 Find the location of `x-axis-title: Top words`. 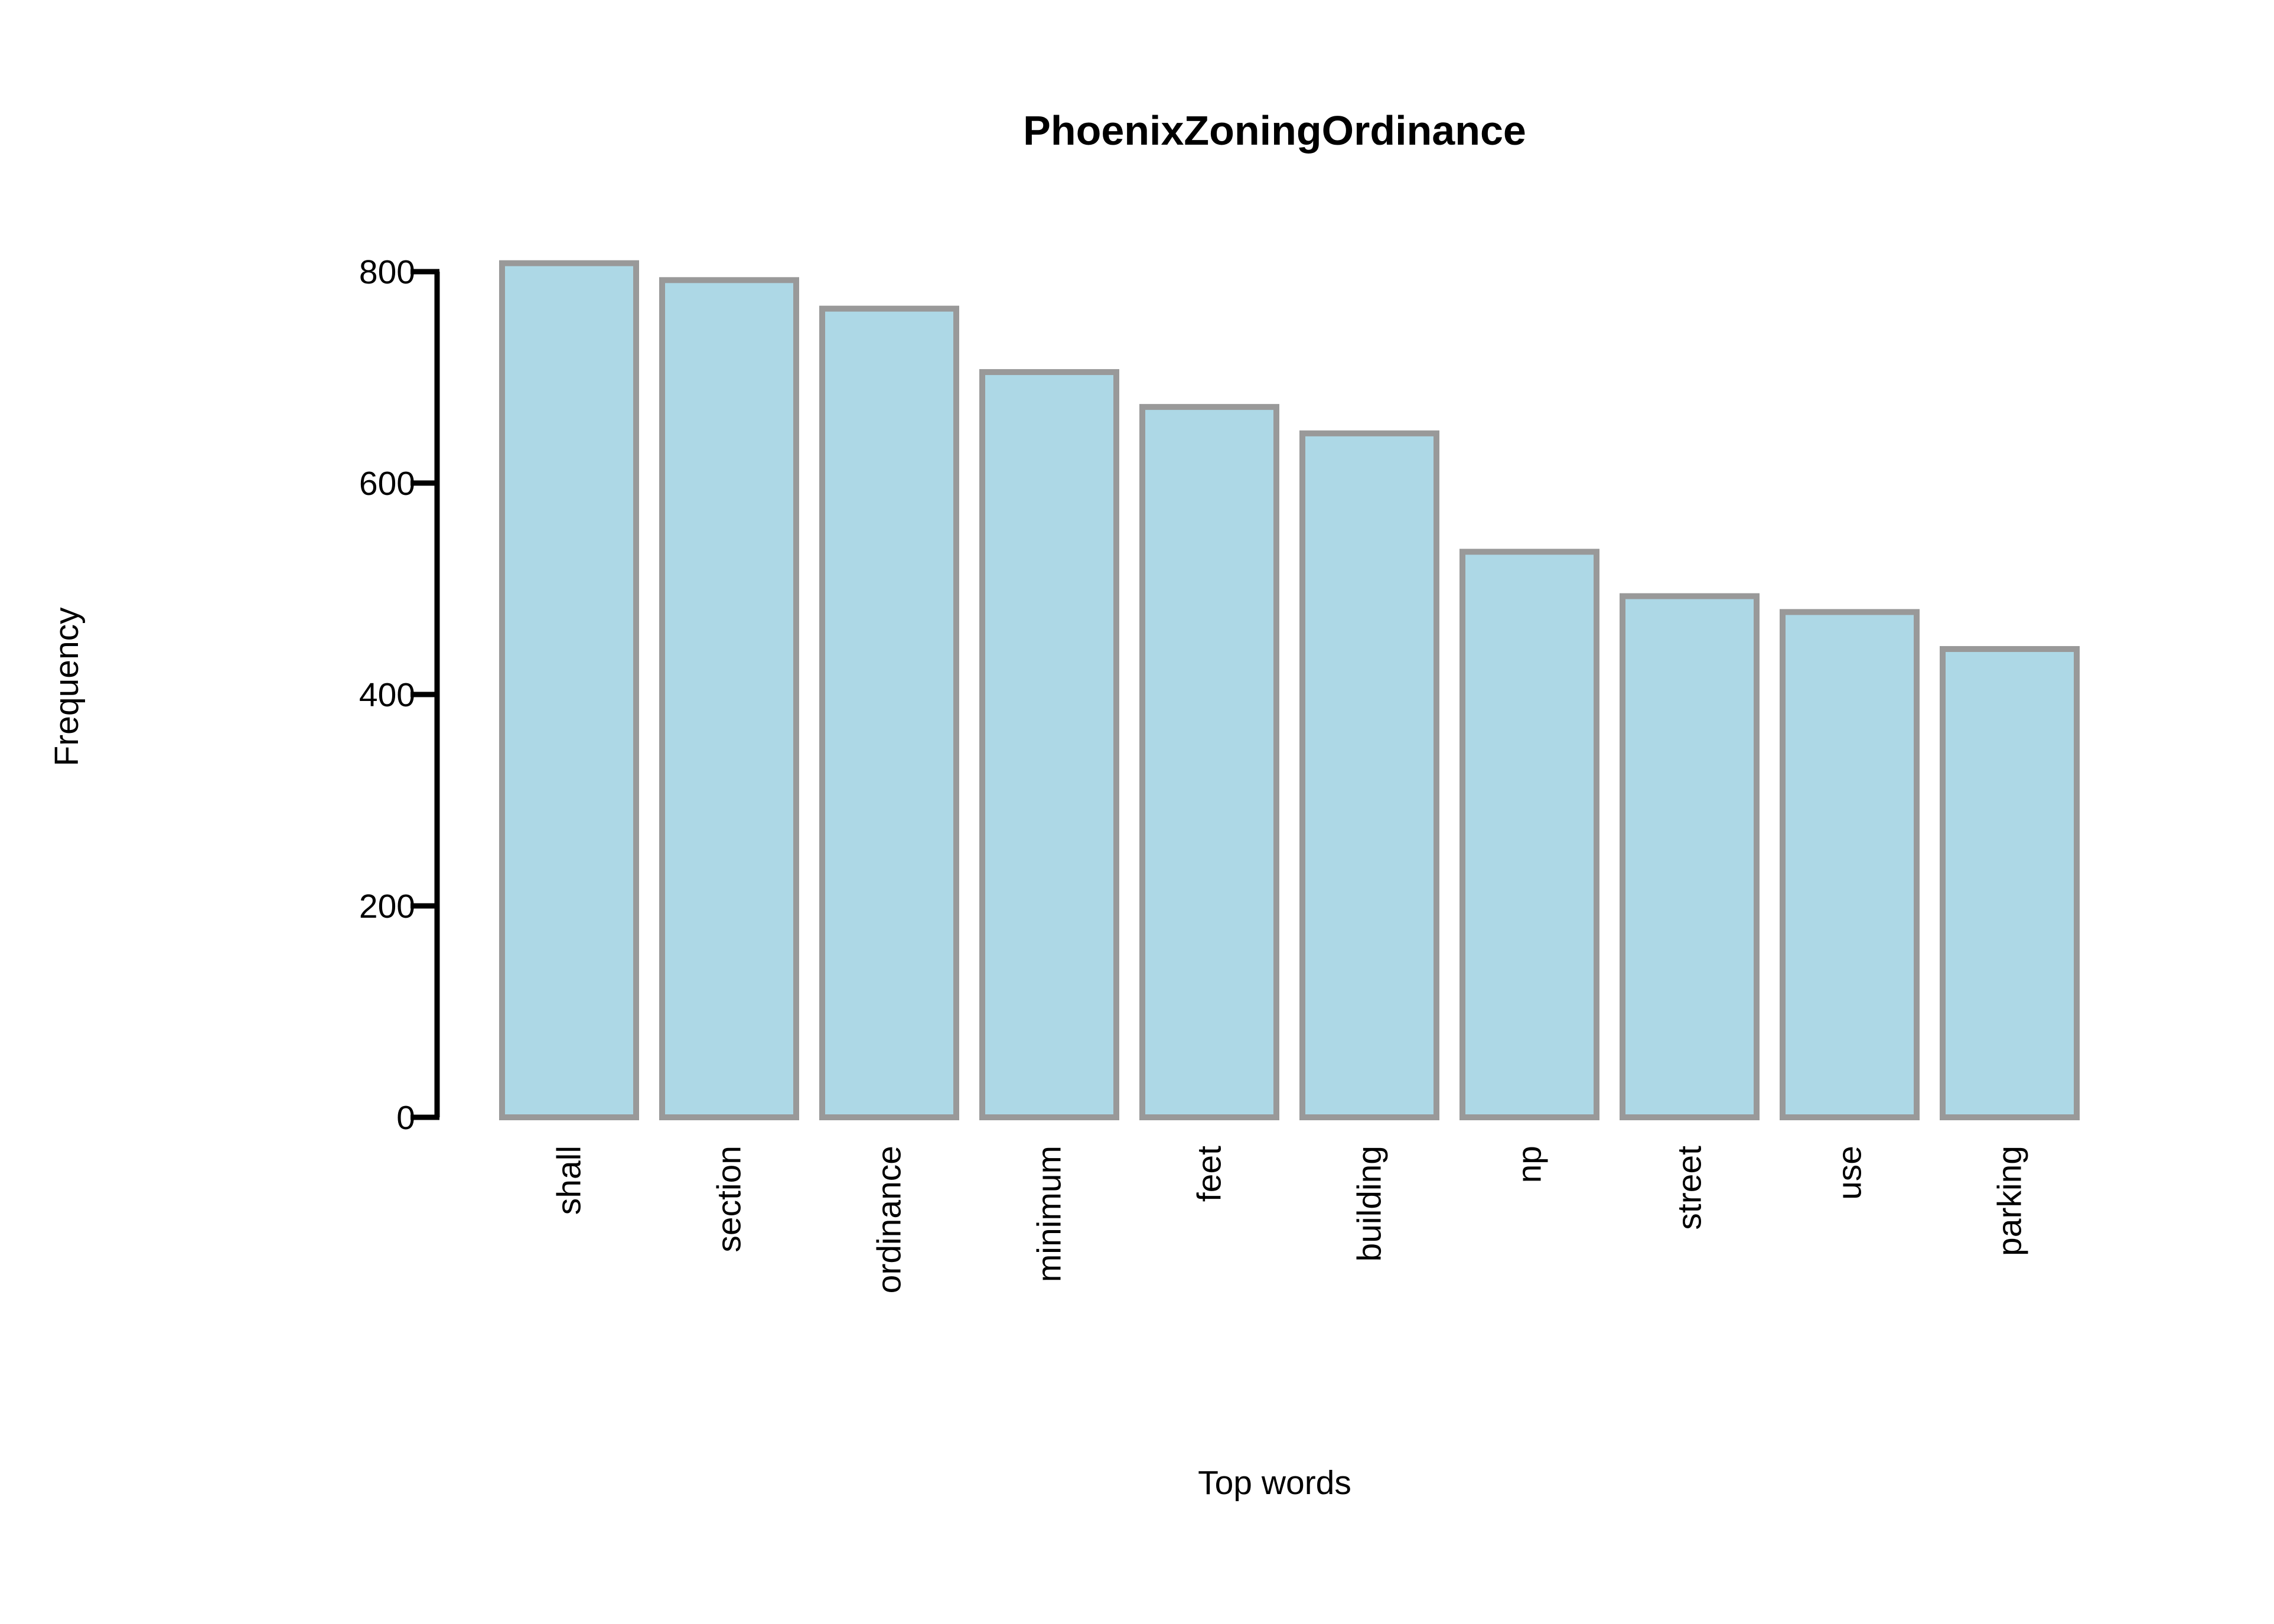

x-axis-title: Top words is located at coordinates (1274, 1483).